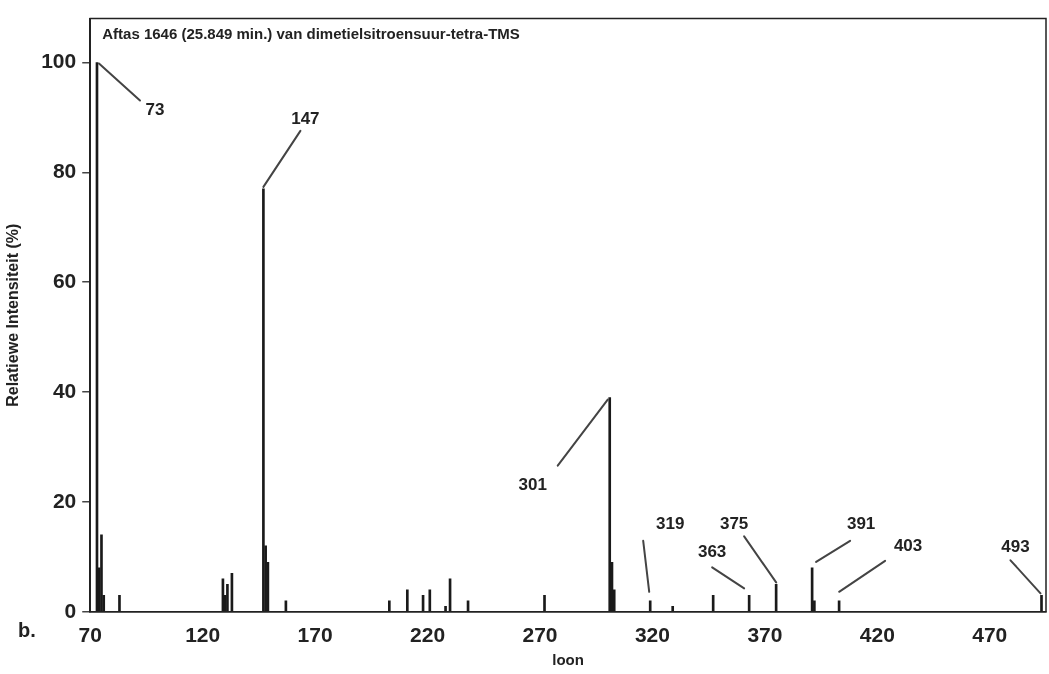 Image resolution: width=1049 pixels, height=674 pixels. Describe the element at coordinates (652, 635) in the screenshot. I see `x-tick-label: 320` at that location.